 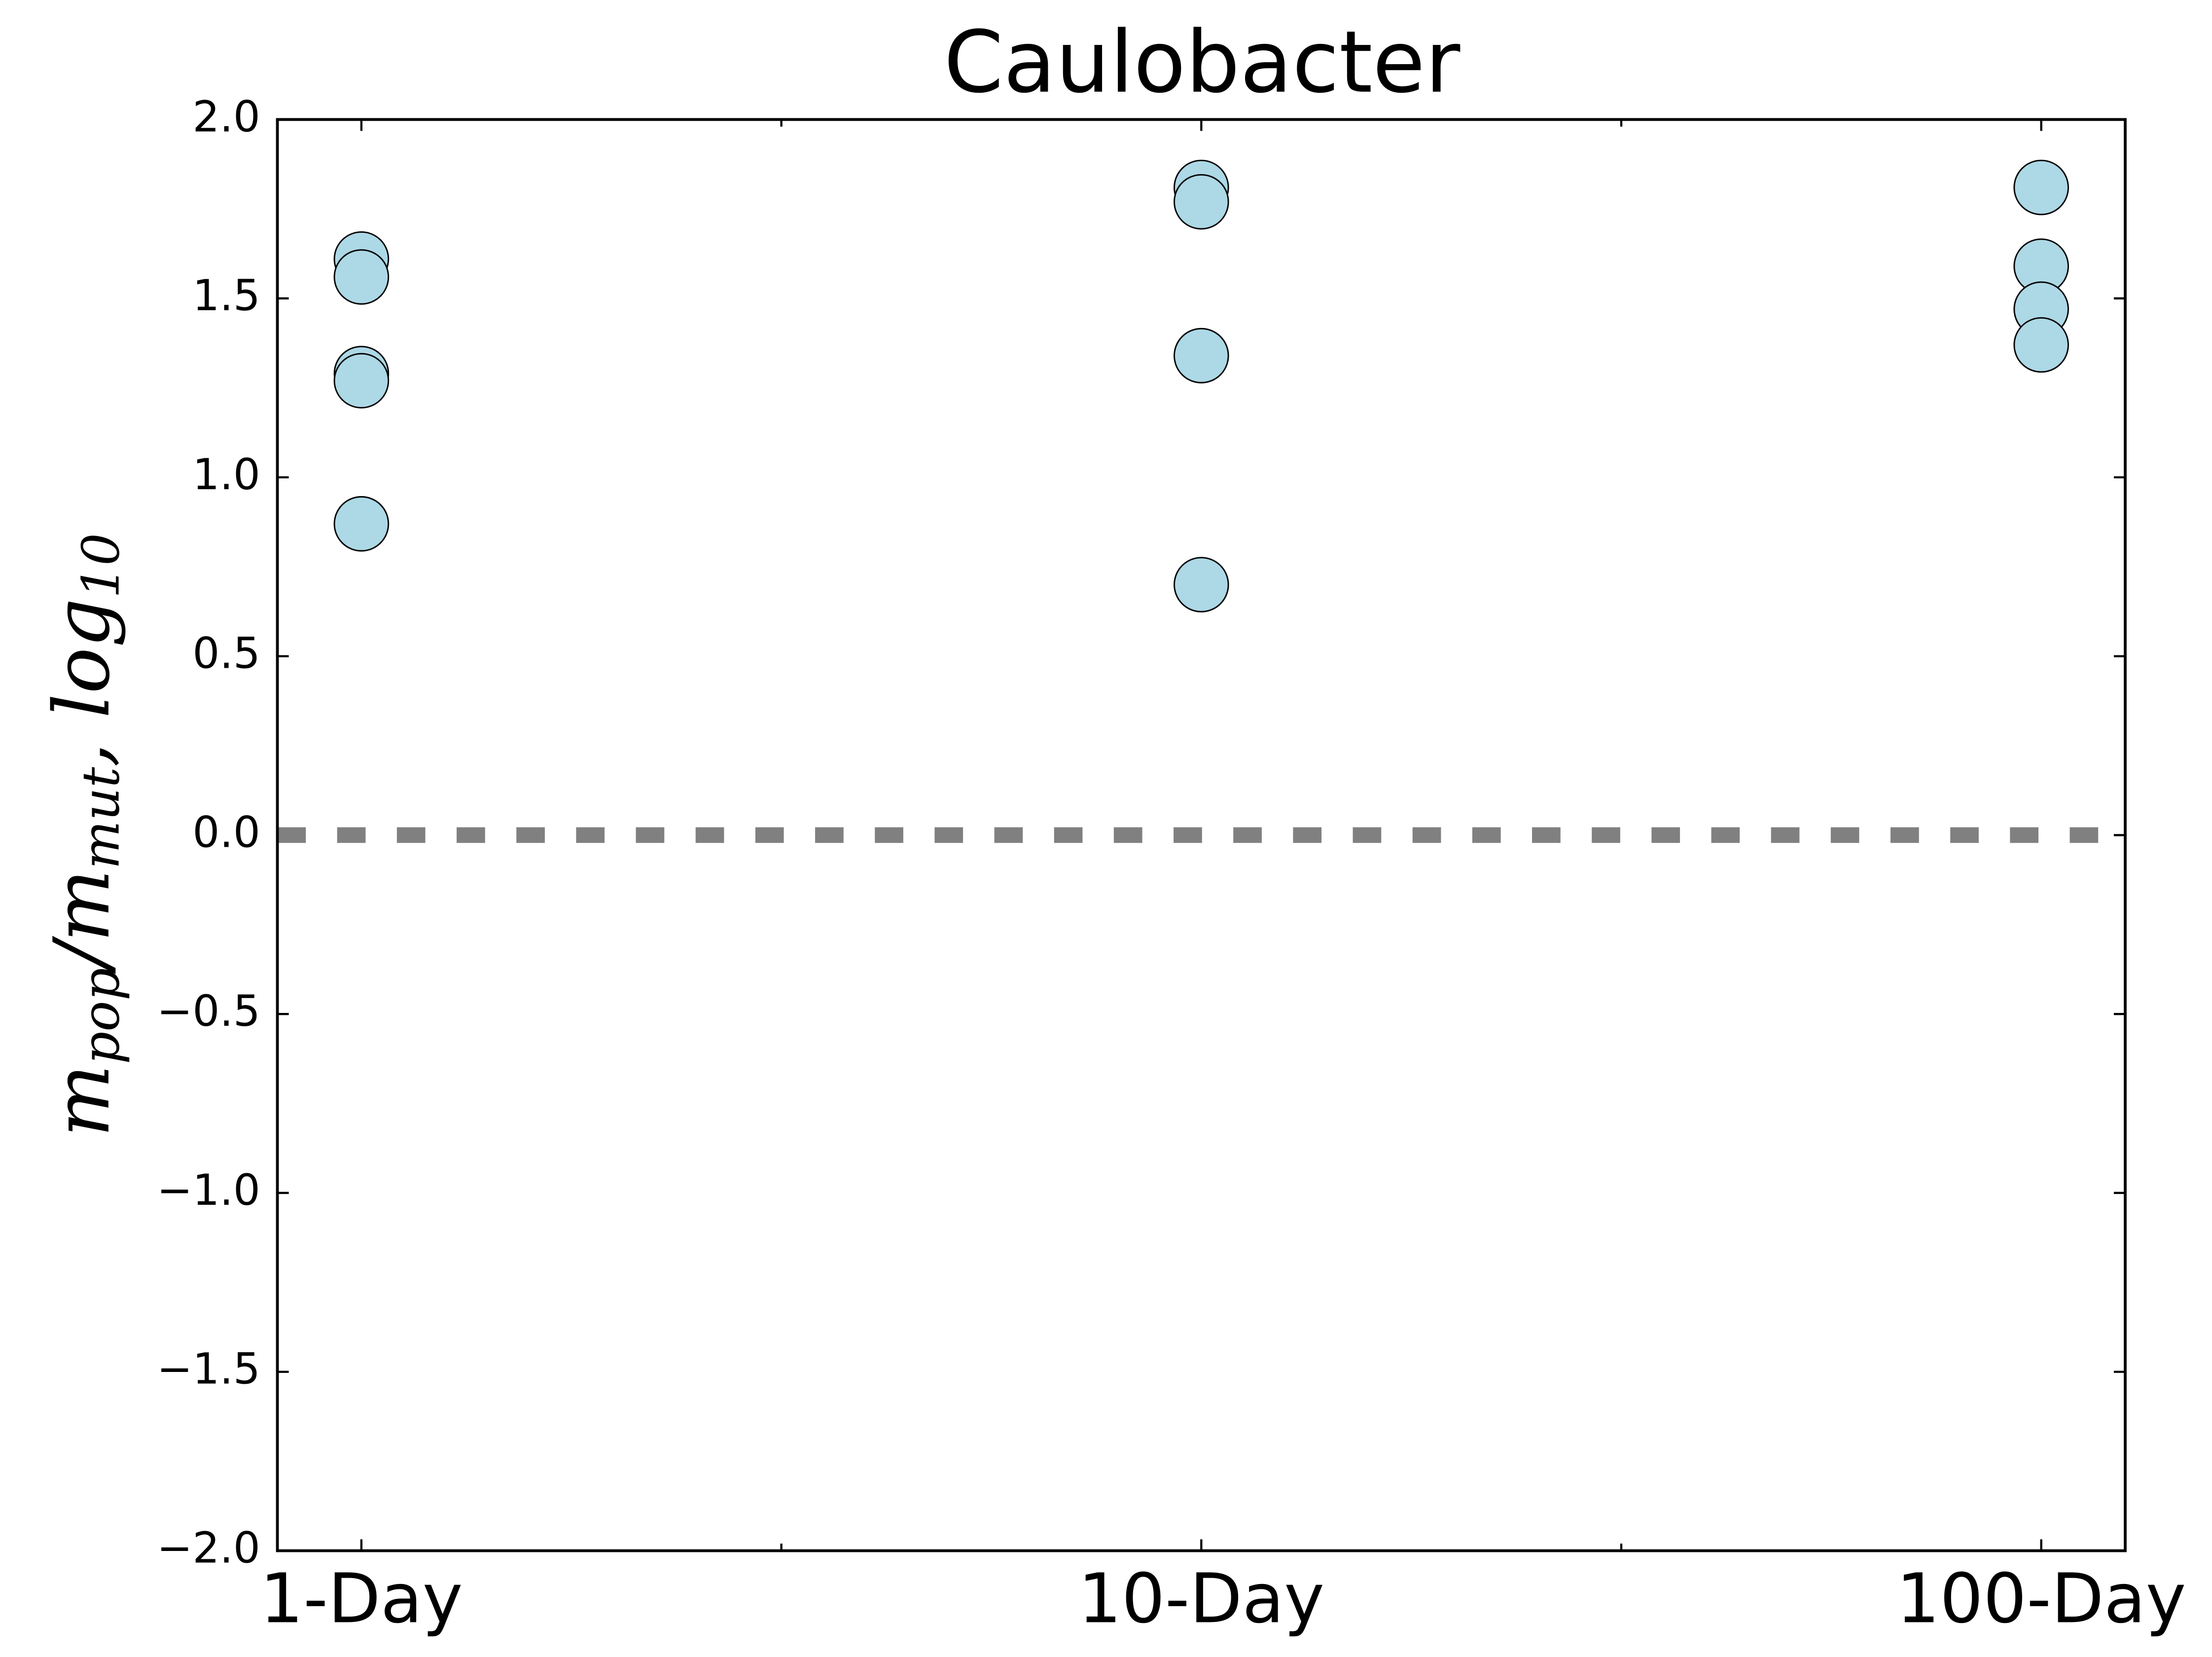 I want to click on x-tick-label: 1-Day, so click(x=361, y=1598).